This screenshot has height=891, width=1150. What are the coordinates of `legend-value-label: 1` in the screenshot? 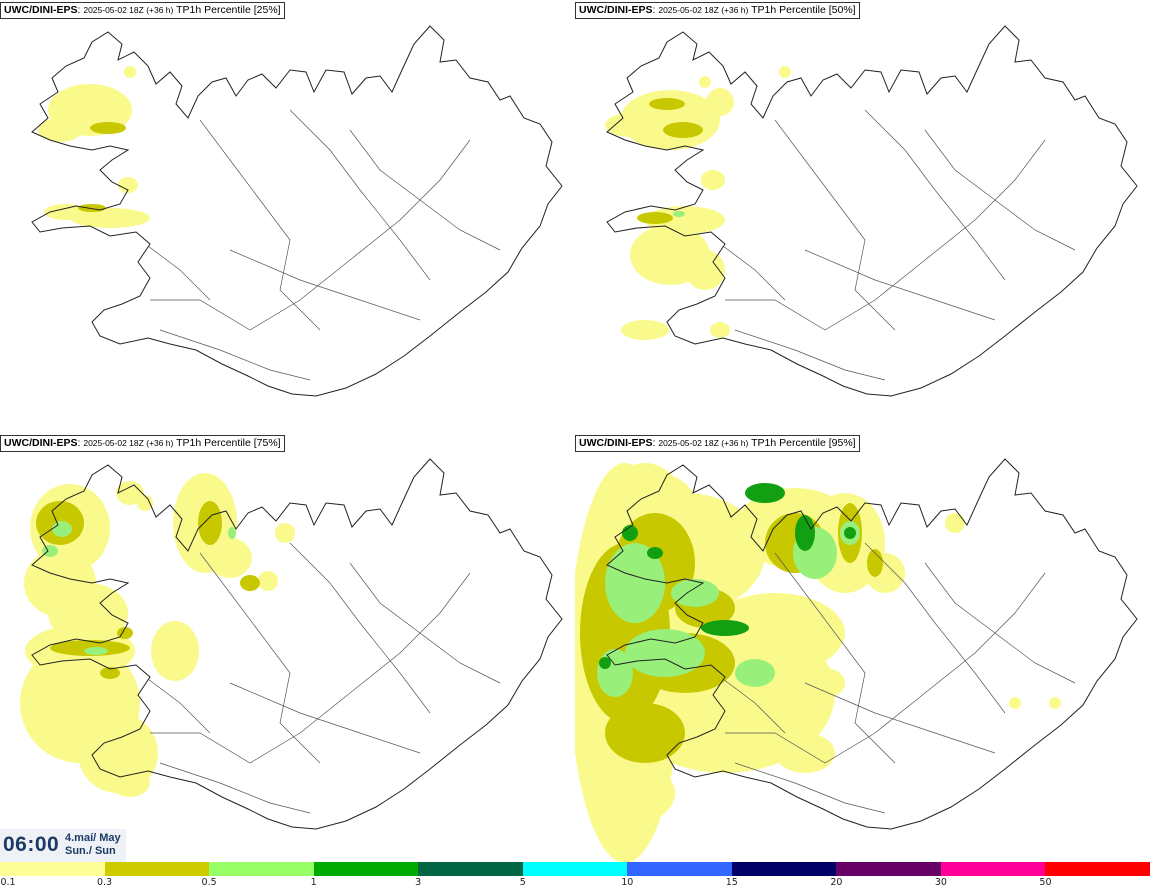 It's located at (313, 882).